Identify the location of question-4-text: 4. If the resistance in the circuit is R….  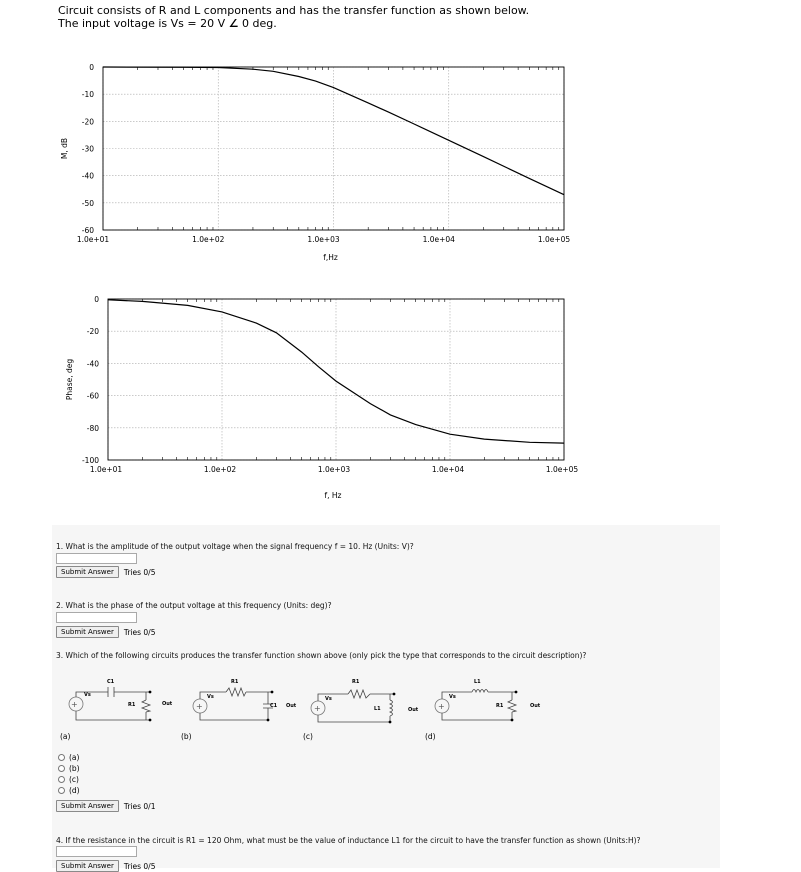
(348, 840).